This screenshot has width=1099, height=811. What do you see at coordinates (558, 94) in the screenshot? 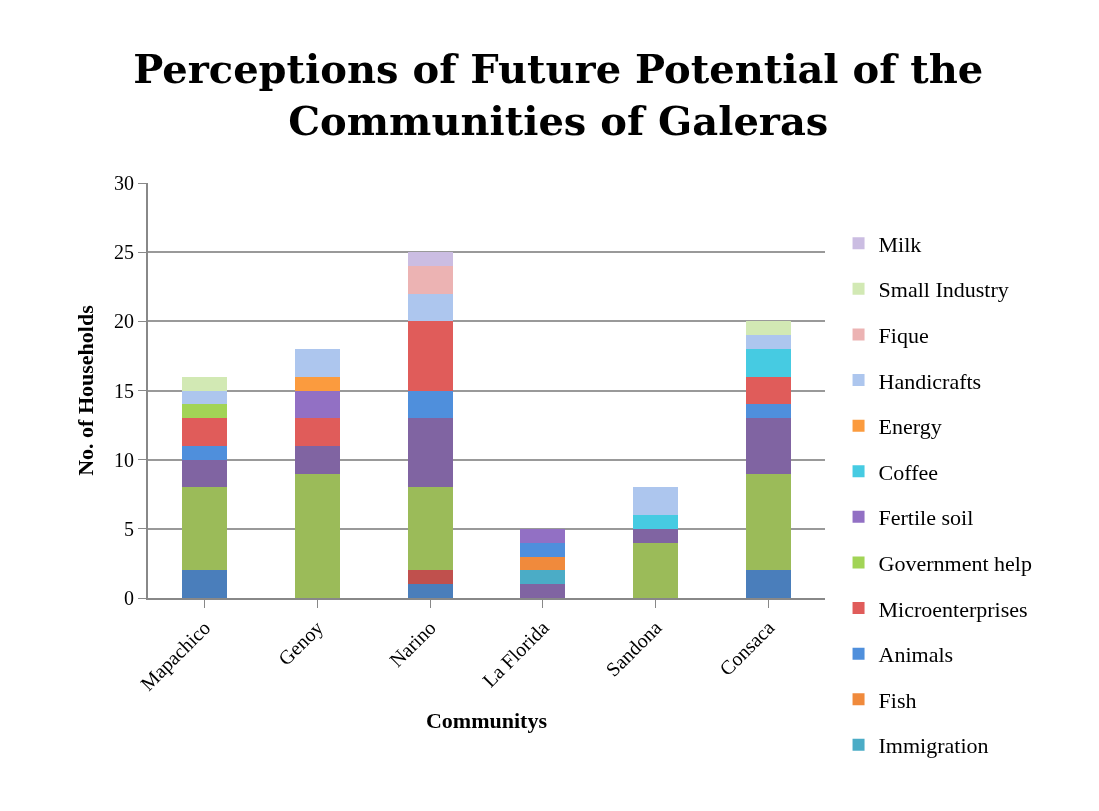
I see `chart-title: Perceptions of Future Potential of the Communities of Galeras` at bounding box center [558, 94].